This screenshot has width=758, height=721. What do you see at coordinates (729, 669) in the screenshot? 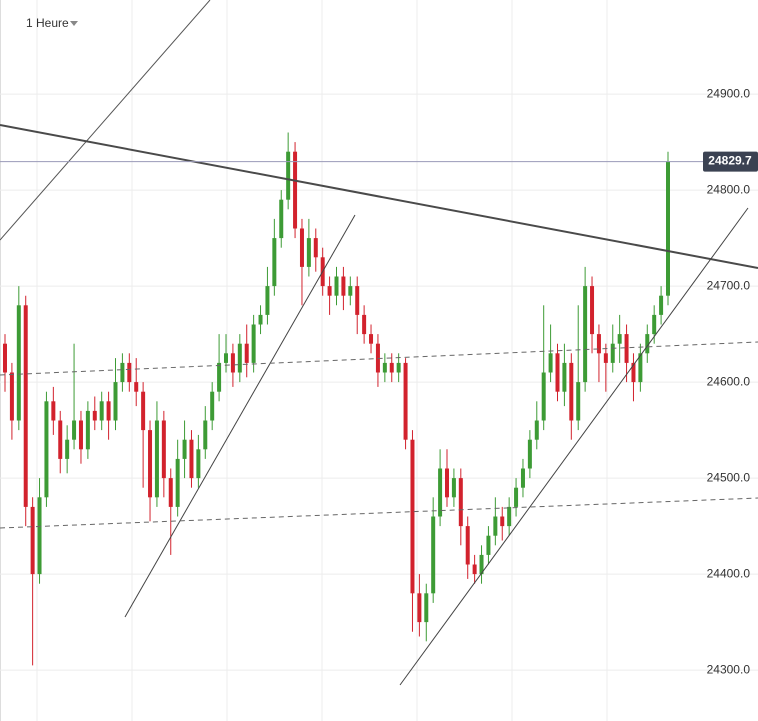
I see `y-tick-label: 24300.0` at bounding box center [729, 669].